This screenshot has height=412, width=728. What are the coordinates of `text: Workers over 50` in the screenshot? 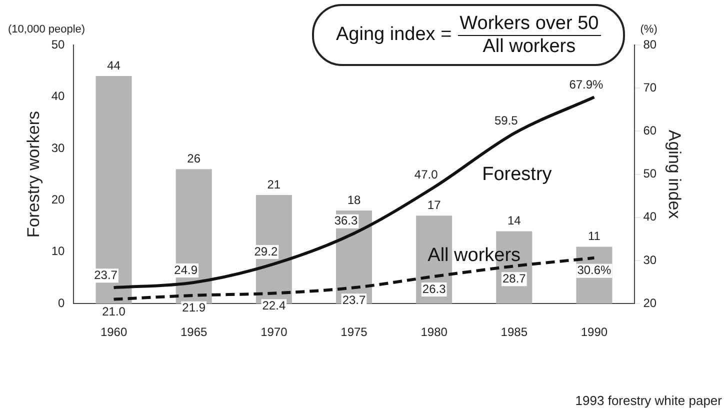 It's located at (529, 24).